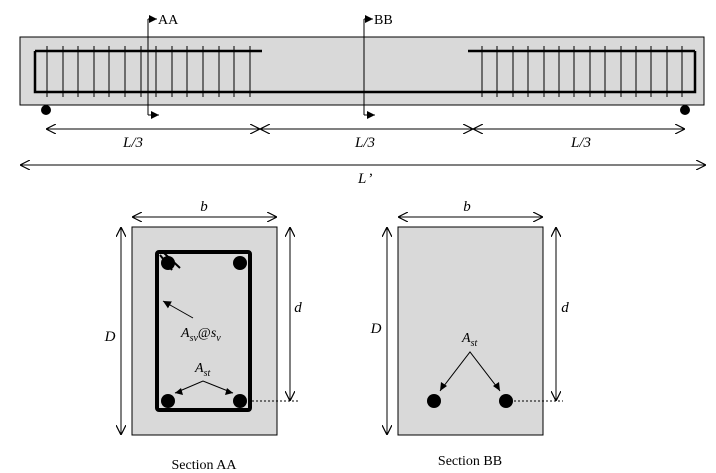  I want to click on section-aa-width-label: b, so click(204, 207).